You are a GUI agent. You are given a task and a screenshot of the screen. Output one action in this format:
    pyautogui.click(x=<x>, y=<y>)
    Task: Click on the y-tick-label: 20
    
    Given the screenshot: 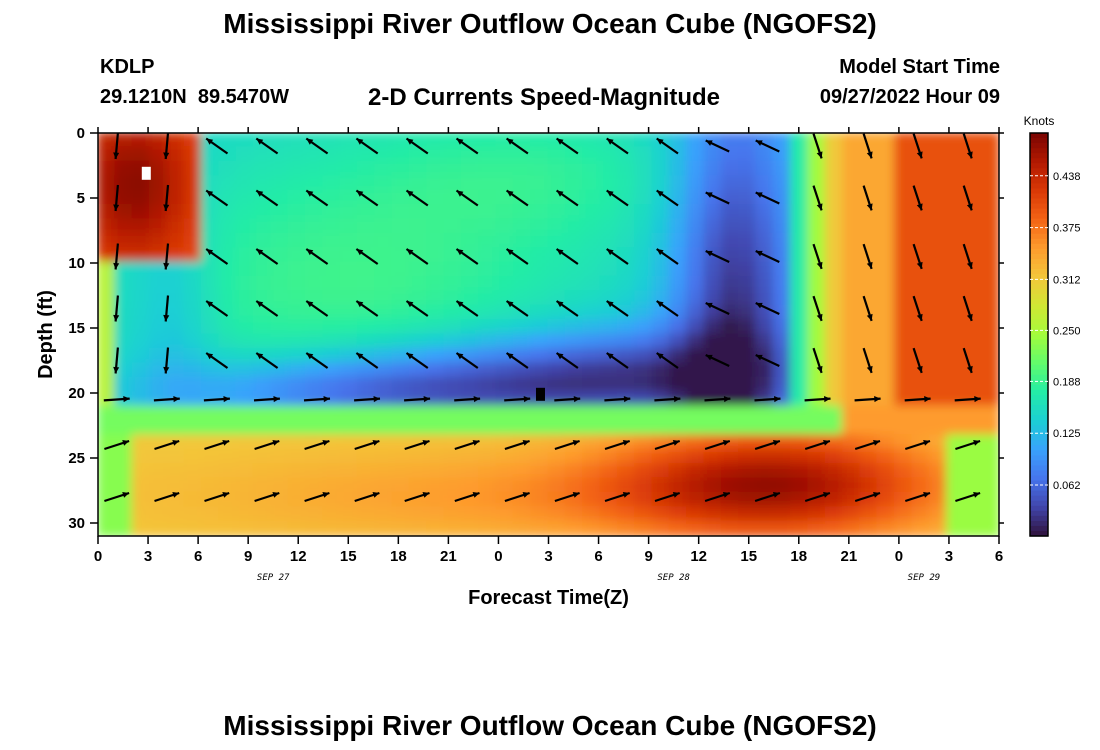 What is the action you would take?
    pyautogui.click(x=76, y=393)
    